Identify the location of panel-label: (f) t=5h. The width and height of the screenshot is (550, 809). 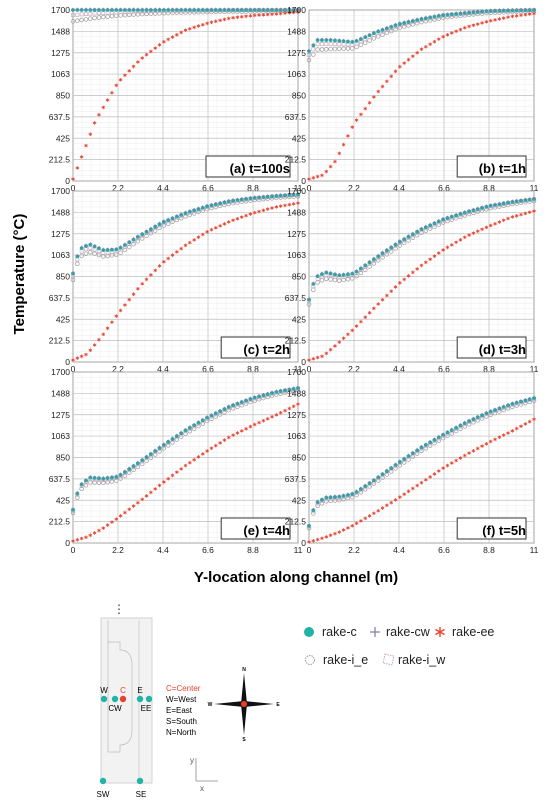
(504, 530).